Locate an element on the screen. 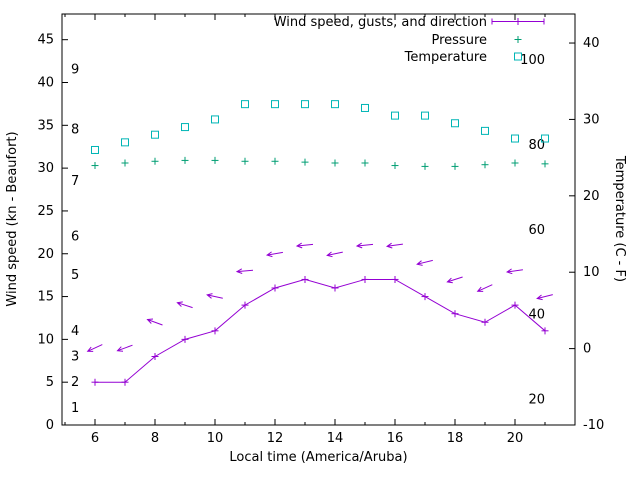 The width and height of the screenshot is (640, 485). y-left-tick-label: 45 is located at coordinates (45, 40).